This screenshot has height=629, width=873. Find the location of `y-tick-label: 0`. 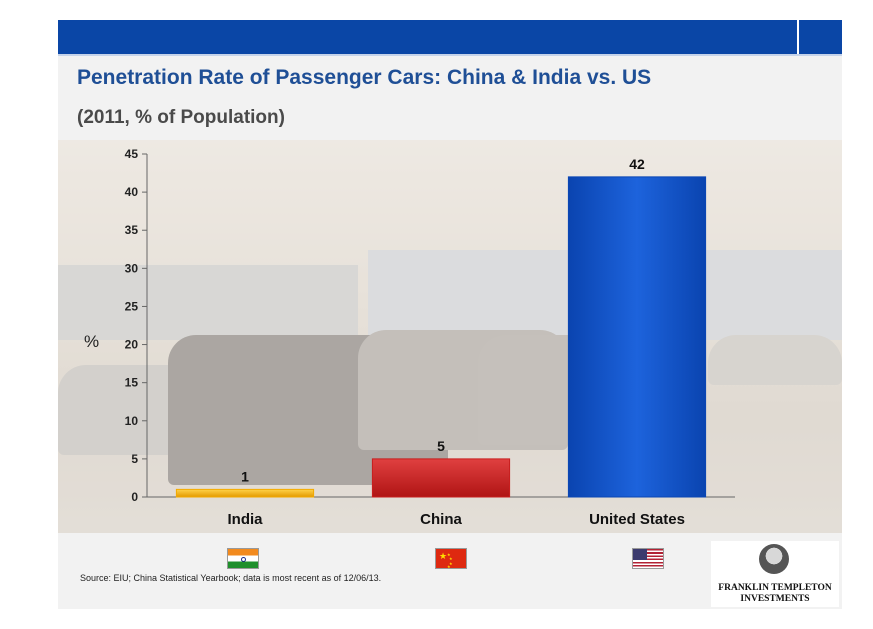

y-tick-label: 0 is located at coordinates (134, 497).